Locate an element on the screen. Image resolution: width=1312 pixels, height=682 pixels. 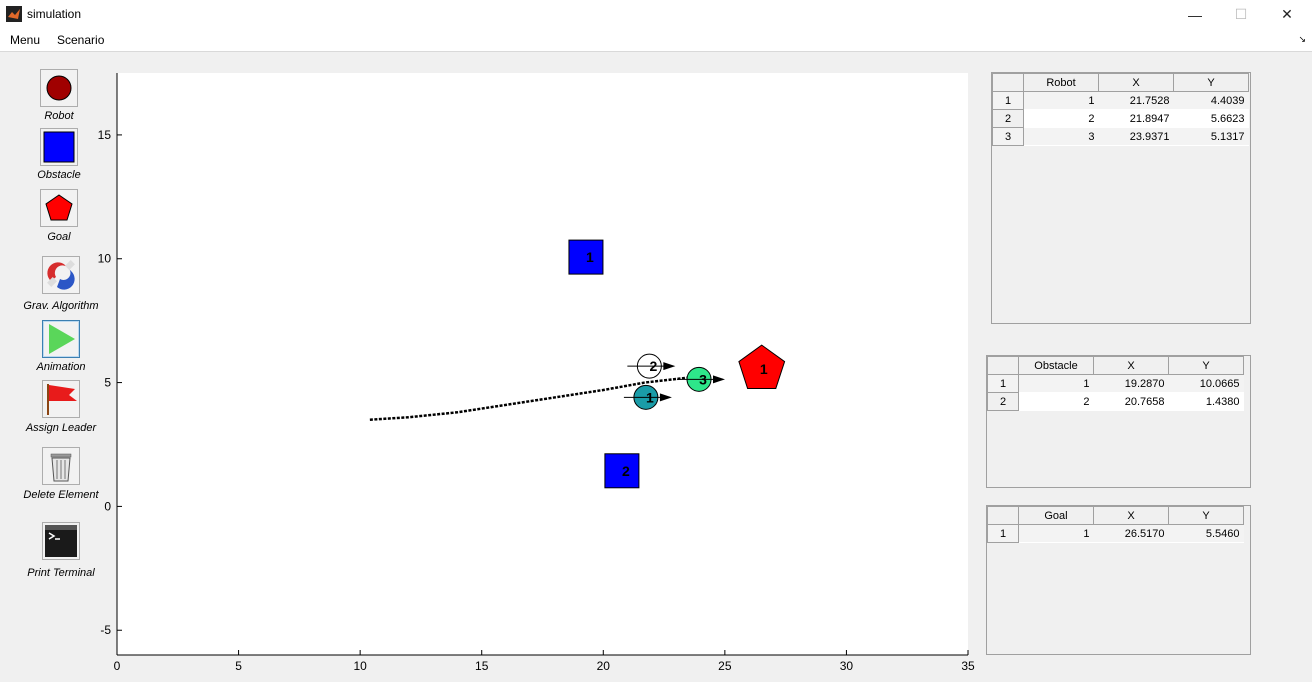
blue-square-icon is located at coordinates (59, 147).